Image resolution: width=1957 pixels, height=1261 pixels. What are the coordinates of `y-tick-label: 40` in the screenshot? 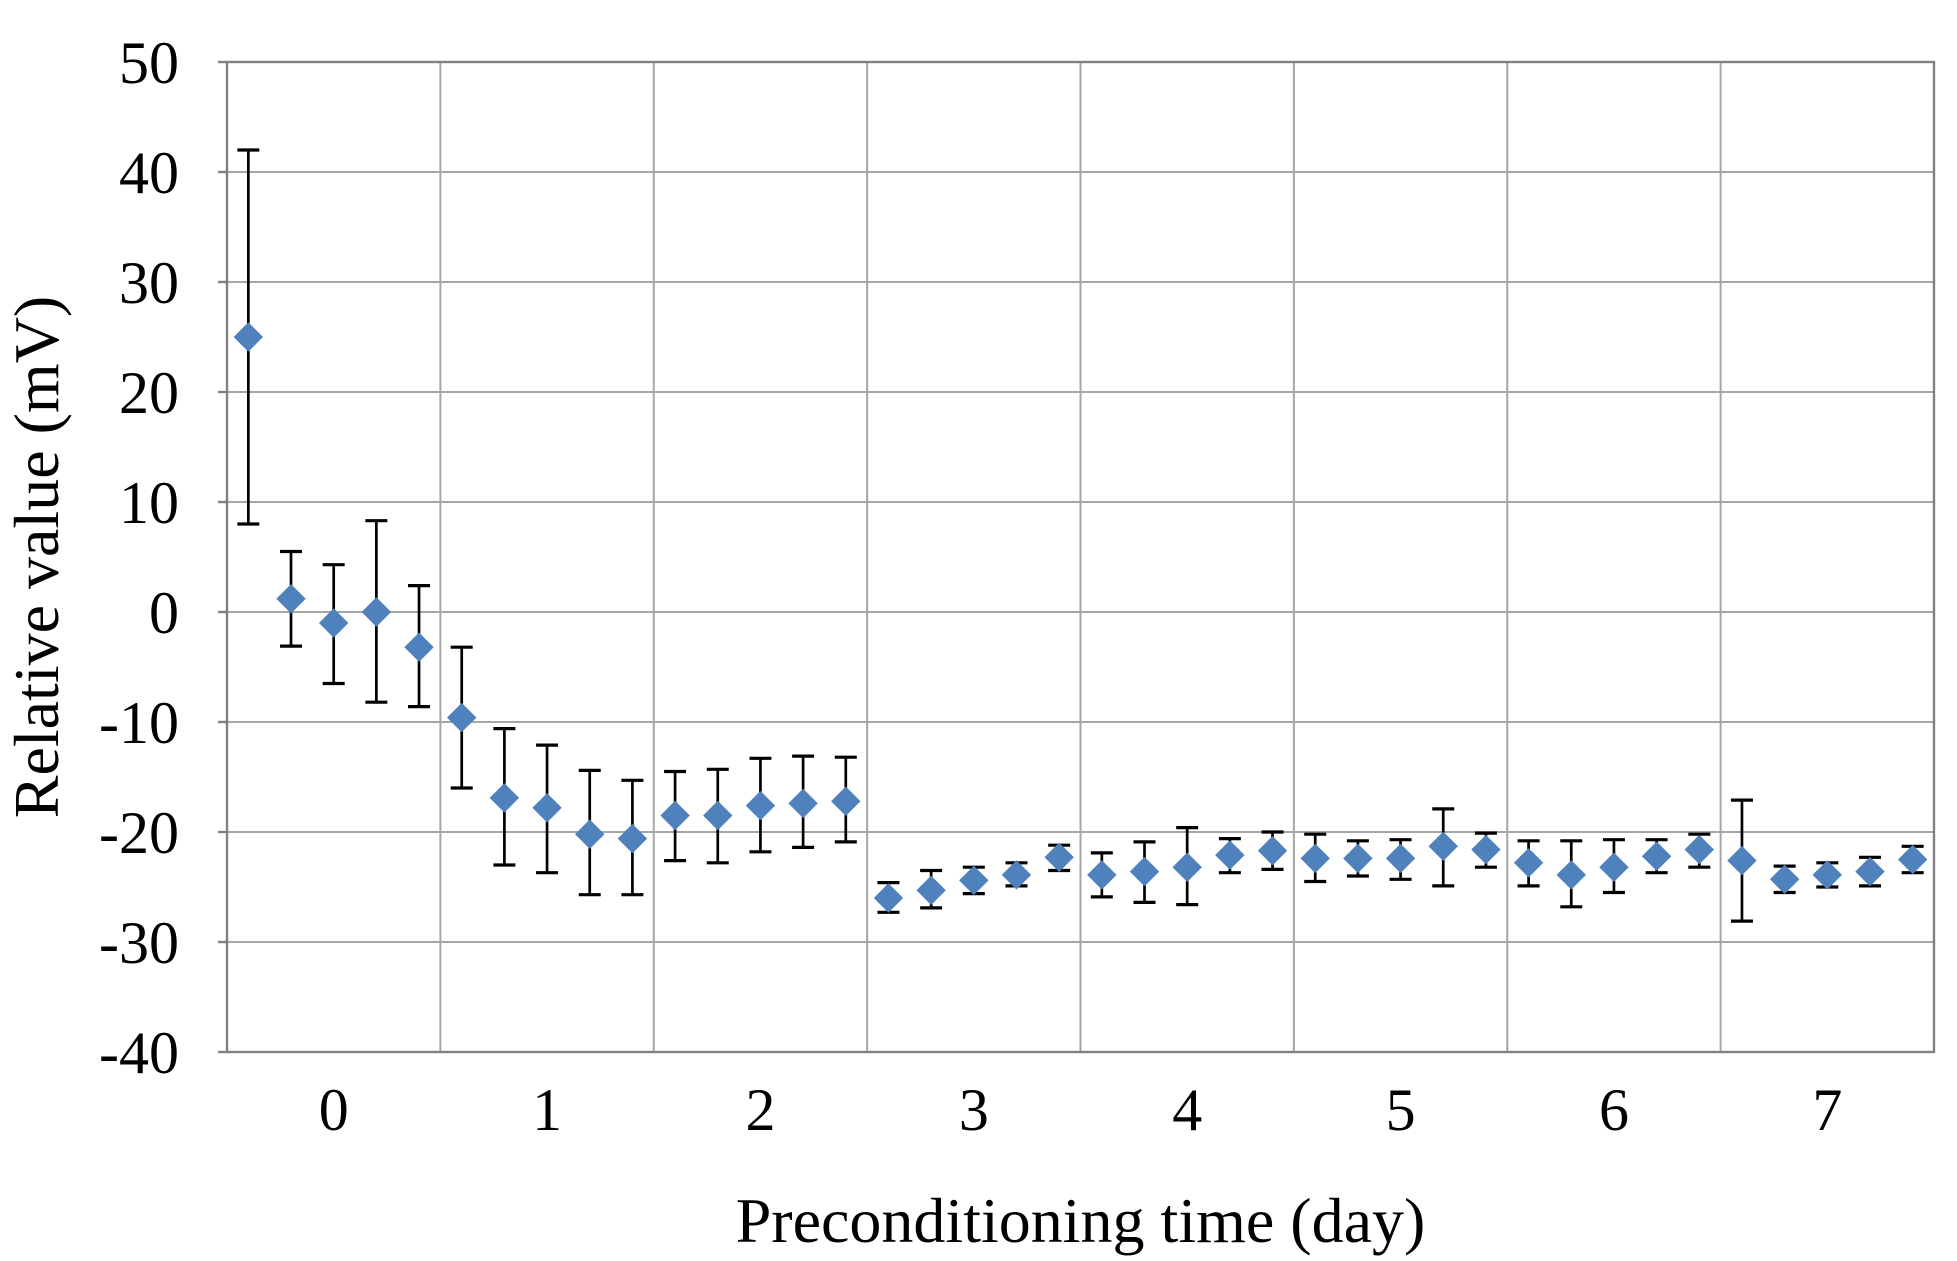 It's located at (149, 173).